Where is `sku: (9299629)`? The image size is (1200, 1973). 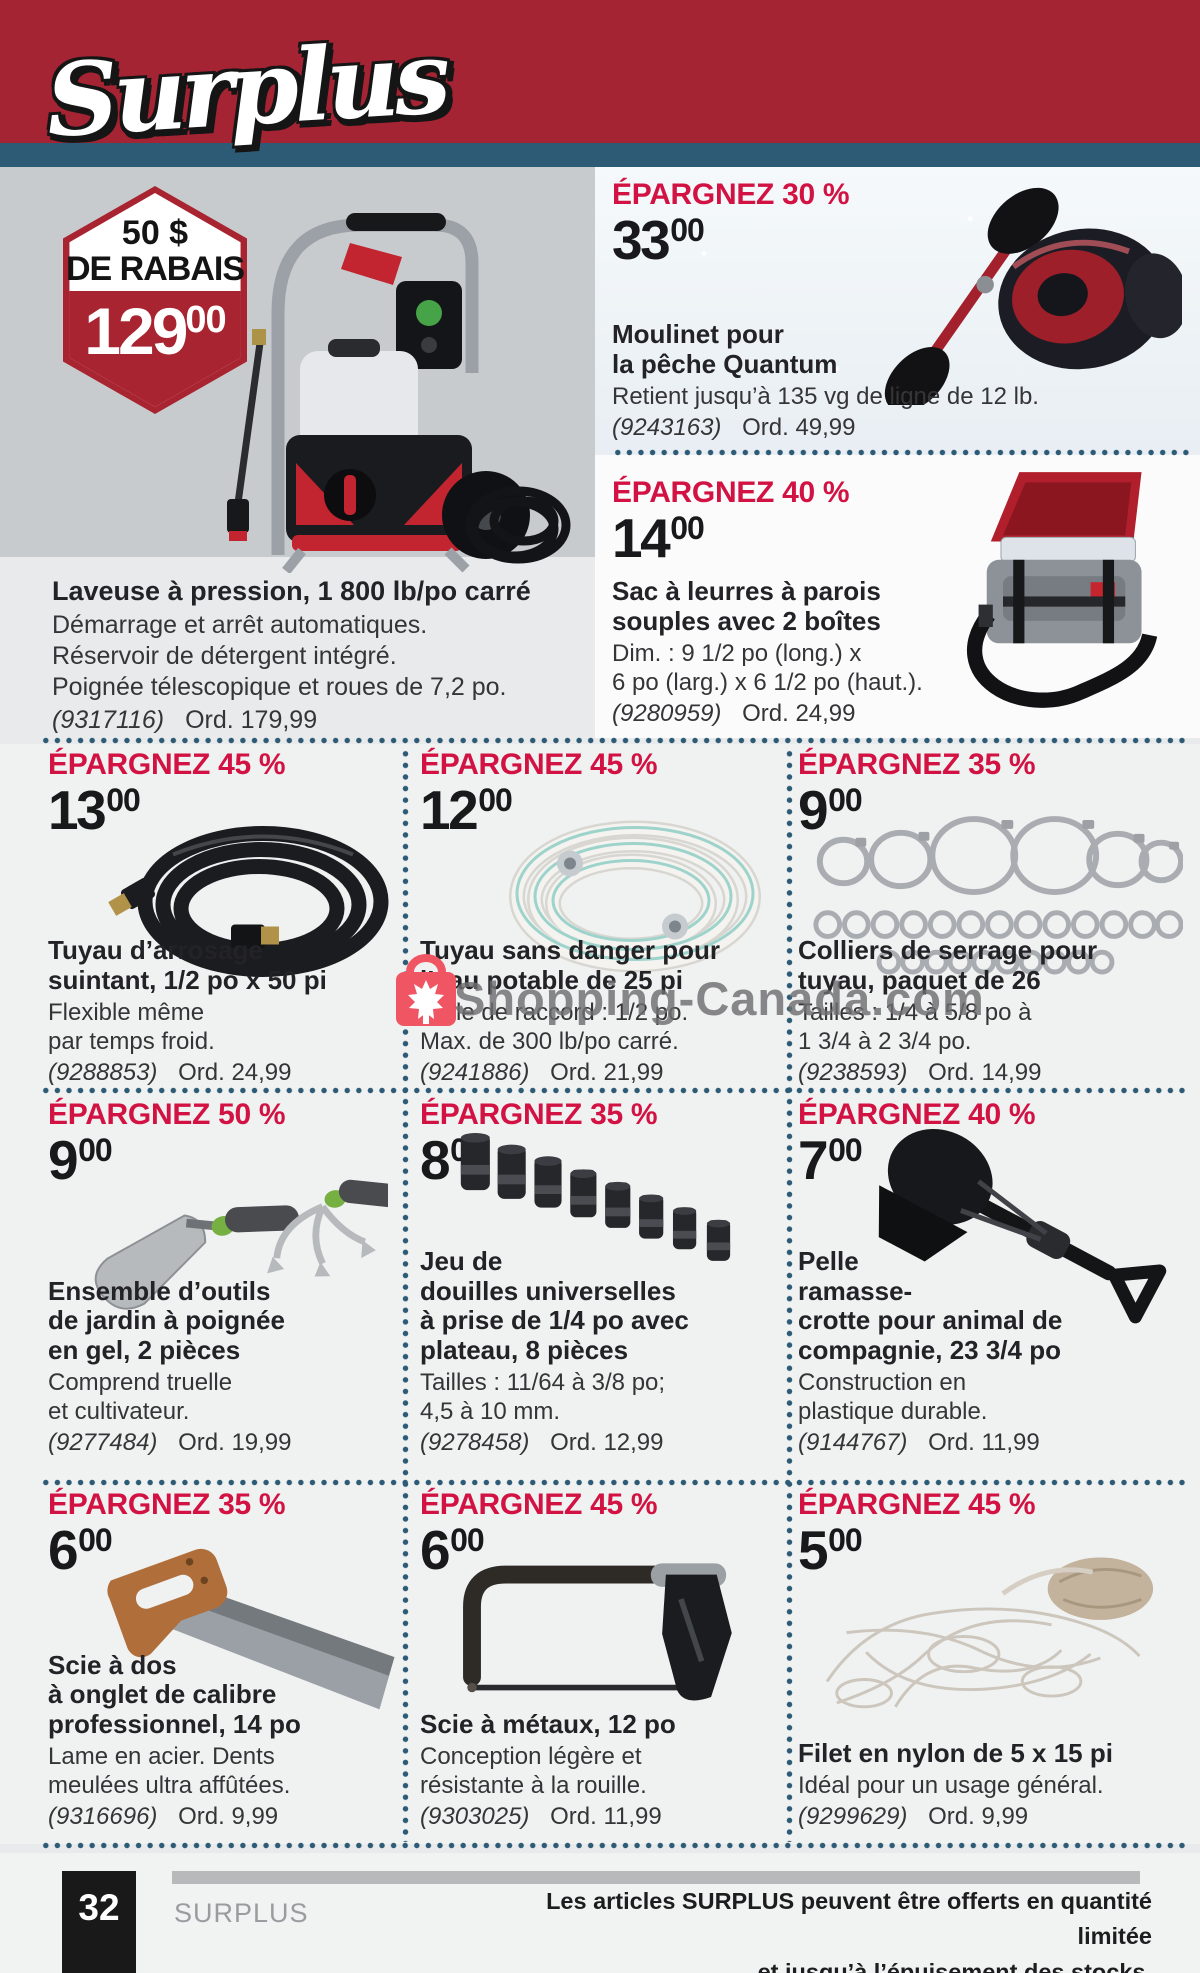 sku: (9299629) is located at coordinates (853, 1816).